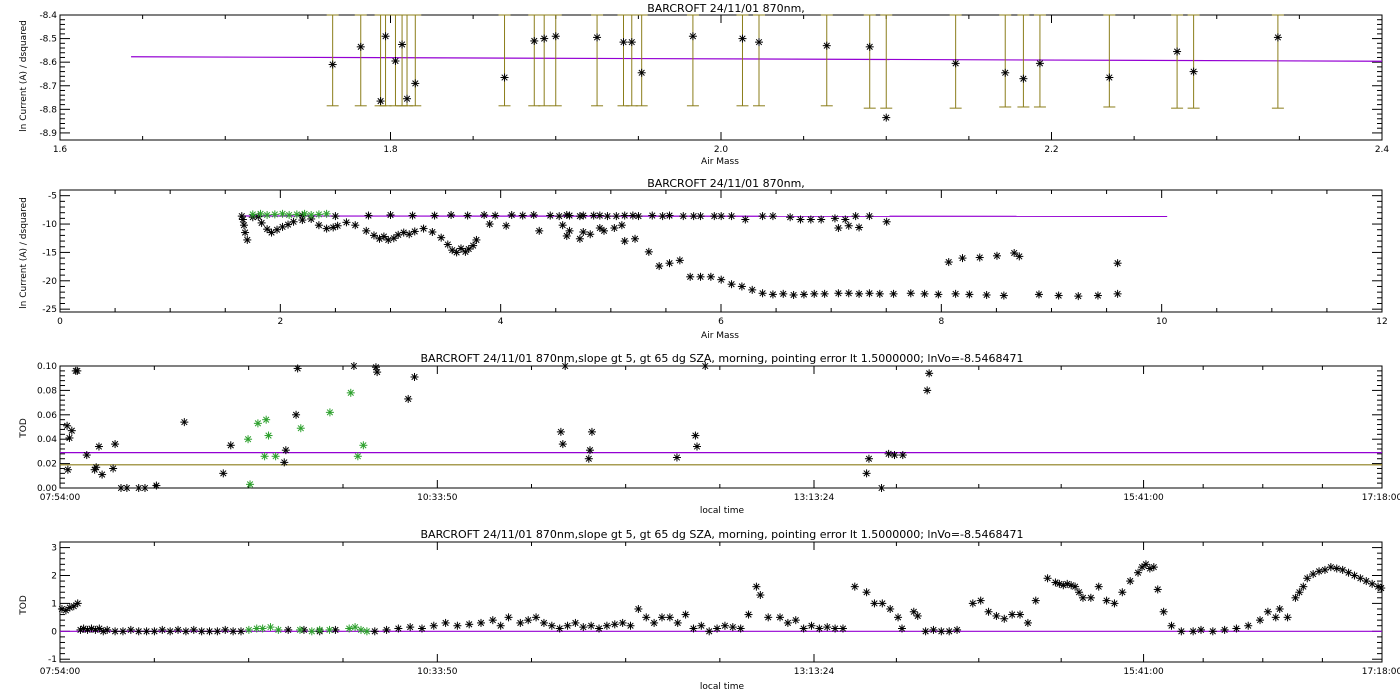 Image resolution: width=1400 pixels, height=700 pixels. What do you see at coordinates (48, 40) in the screenshot?
I see `y-tick-label: -8.5` at bounding box center [48, 40].